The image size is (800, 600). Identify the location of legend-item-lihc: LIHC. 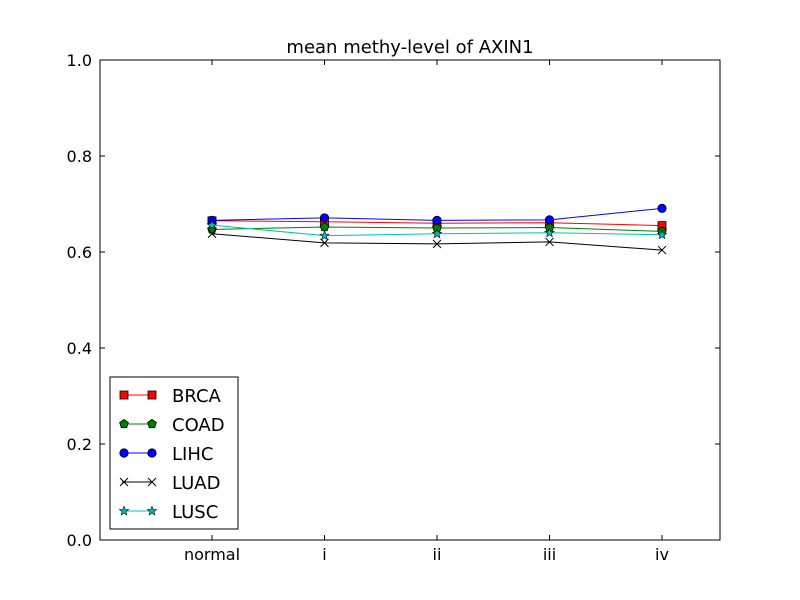
(166, 454).